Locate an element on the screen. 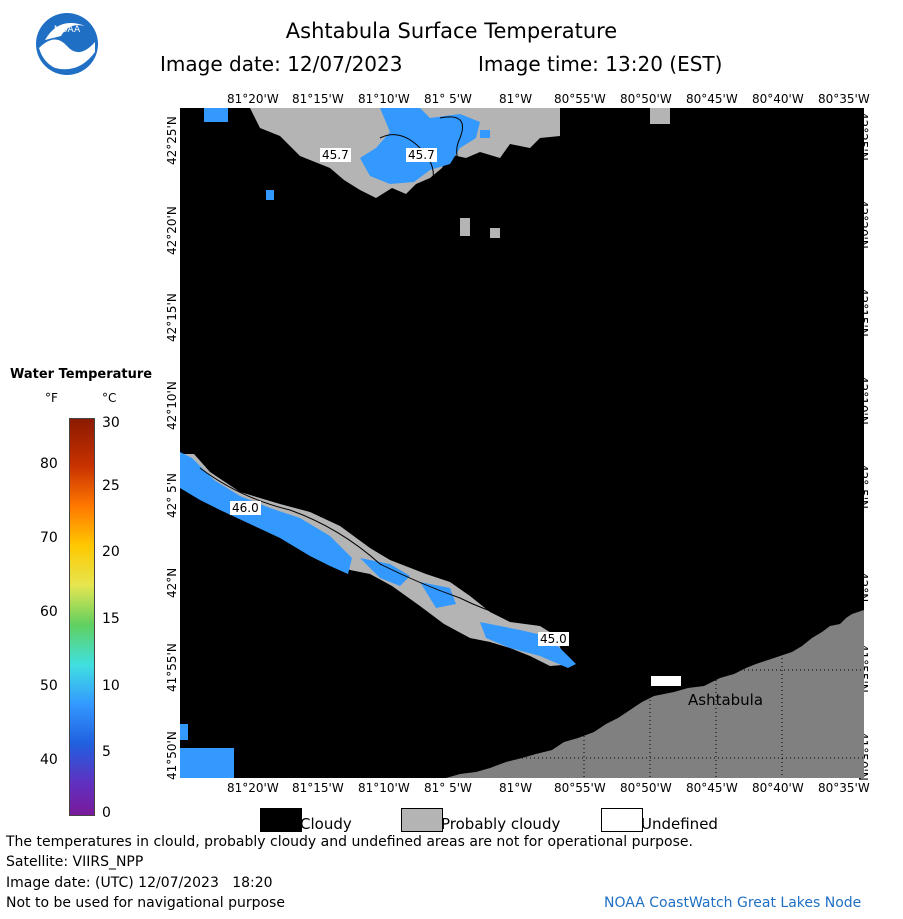 This screenshot has height=919, width=903. page-title: Ashtabula Surface Temperature is located at coordinates (451, 31).